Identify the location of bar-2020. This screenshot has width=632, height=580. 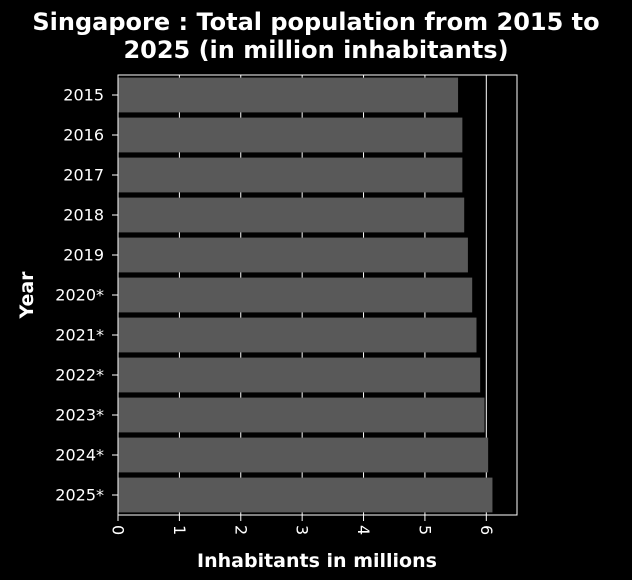
(295, 295).